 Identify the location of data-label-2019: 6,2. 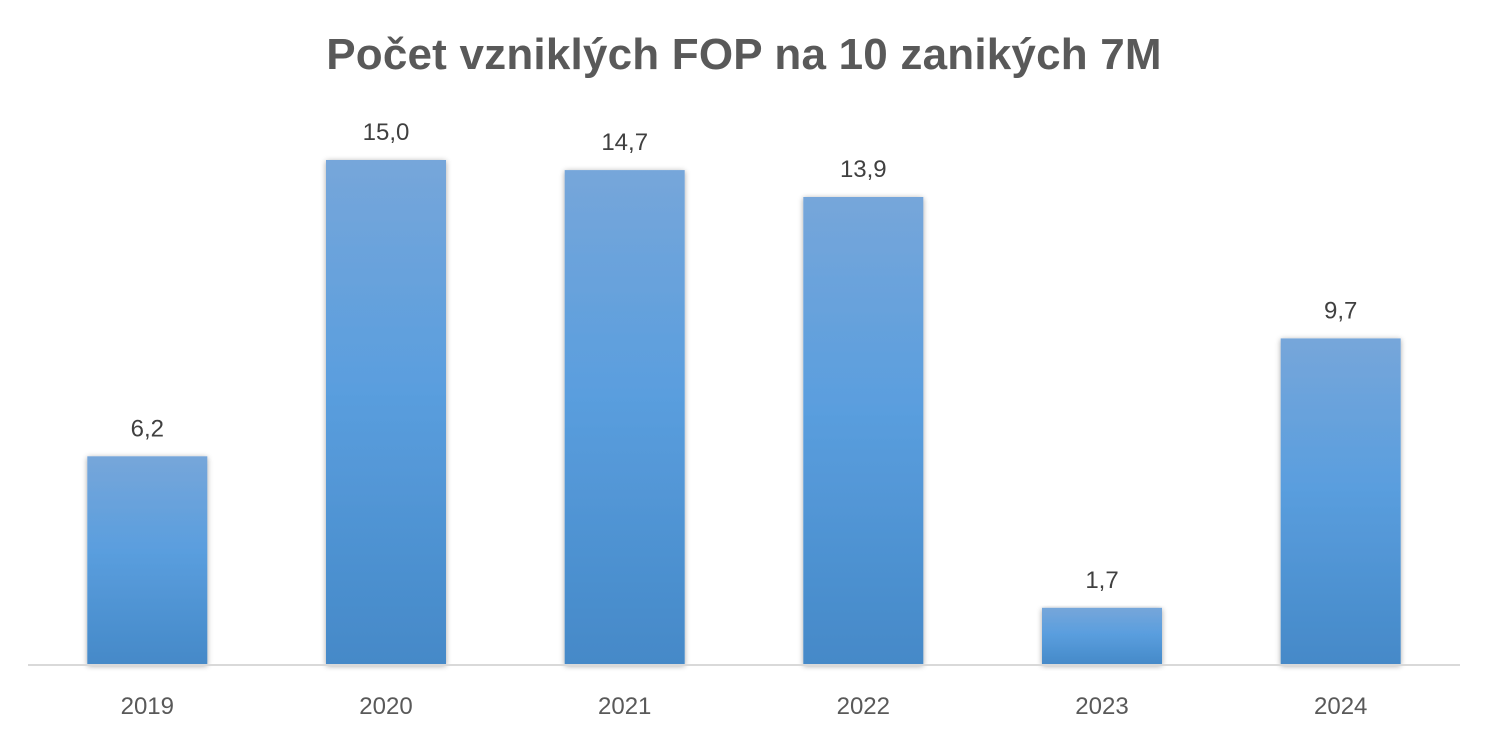
(147, 428).